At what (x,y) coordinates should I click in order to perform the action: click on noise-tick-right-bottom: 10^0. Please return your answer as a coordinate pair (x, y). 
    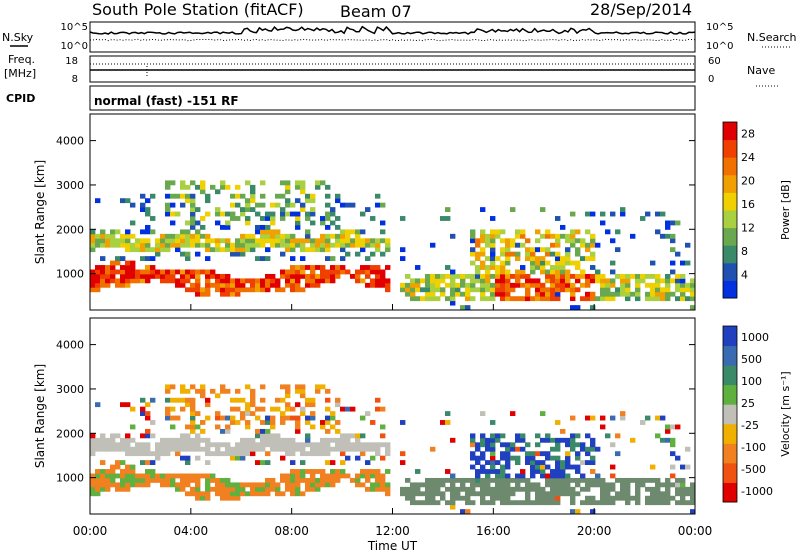
    Looking at the image, I should click on (719, 46).